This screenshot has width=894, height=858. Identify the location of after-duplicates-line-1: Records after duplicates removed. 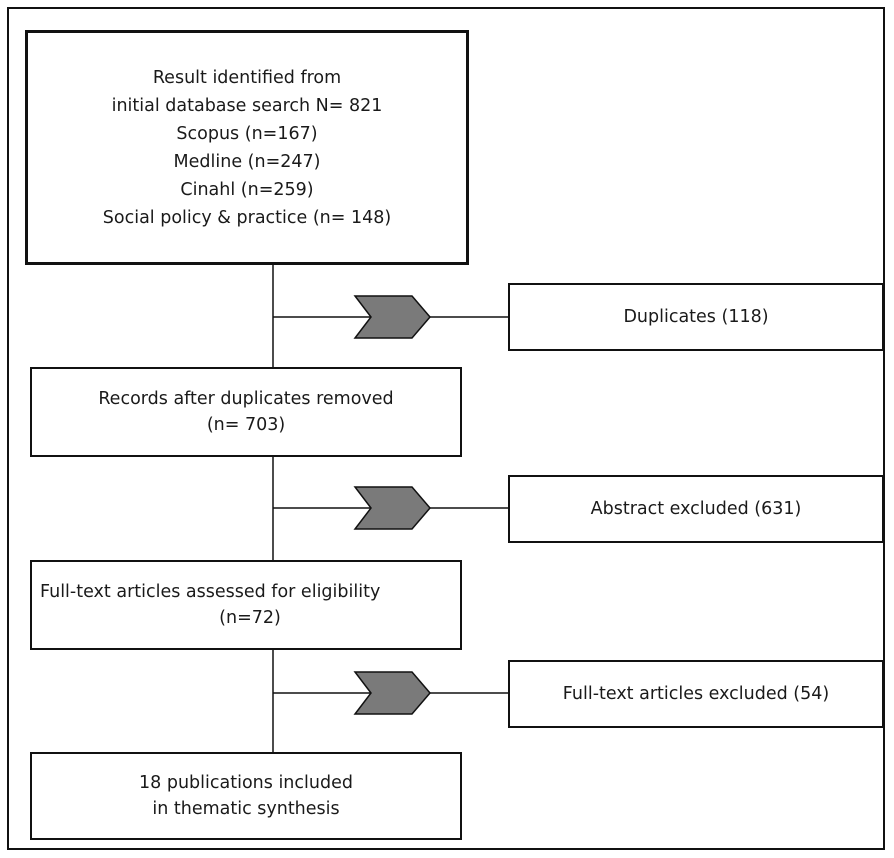
(246, 399).